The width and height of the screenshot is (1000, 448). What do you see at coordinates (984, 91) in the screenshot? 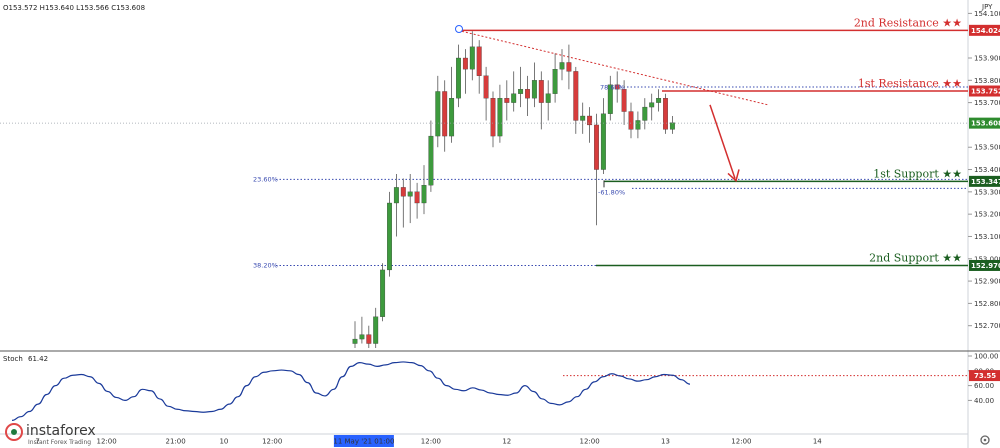
I see `r1-price-tag` at bounding box center [984, 91].